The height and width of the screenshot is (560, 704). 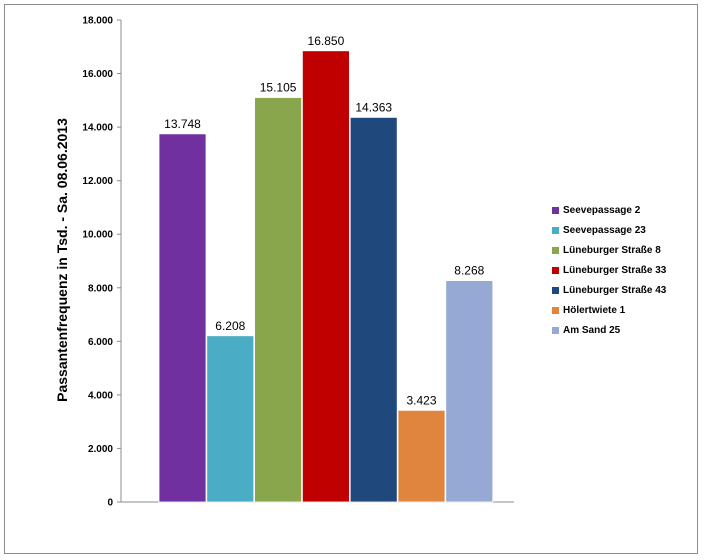 What do you see at coordinates (604, 230) in the screenshot?
I see `legend-label: Seevepassage 23` at bounding box center [604, 230].